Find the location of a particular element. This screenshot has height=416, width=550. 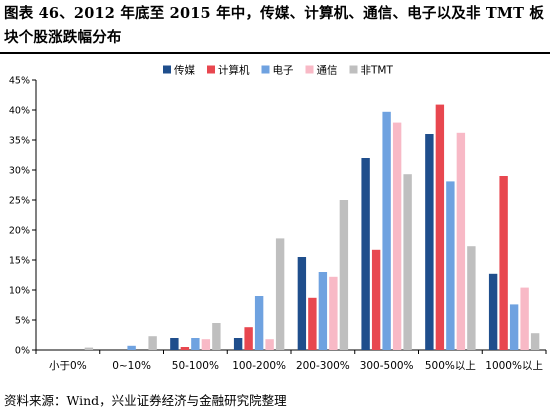

legend-label: 非TMT is located at coordinates (377, 71).